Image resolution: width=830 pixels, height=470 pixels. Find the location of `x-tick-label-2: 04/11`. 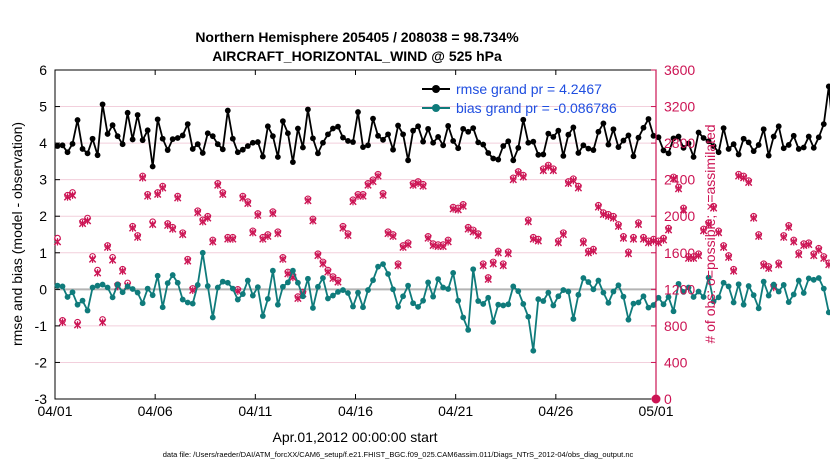

x-tick-label-2: 04/11 is located at coordinates (255, 411).